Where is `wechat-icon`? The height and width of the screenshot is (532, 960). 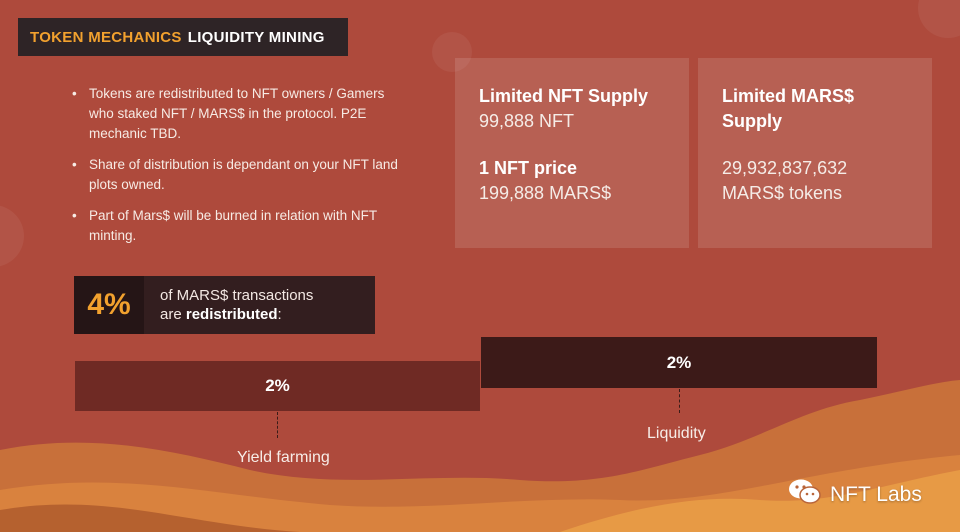
wechat-icon is located at coordinates (805, 495).